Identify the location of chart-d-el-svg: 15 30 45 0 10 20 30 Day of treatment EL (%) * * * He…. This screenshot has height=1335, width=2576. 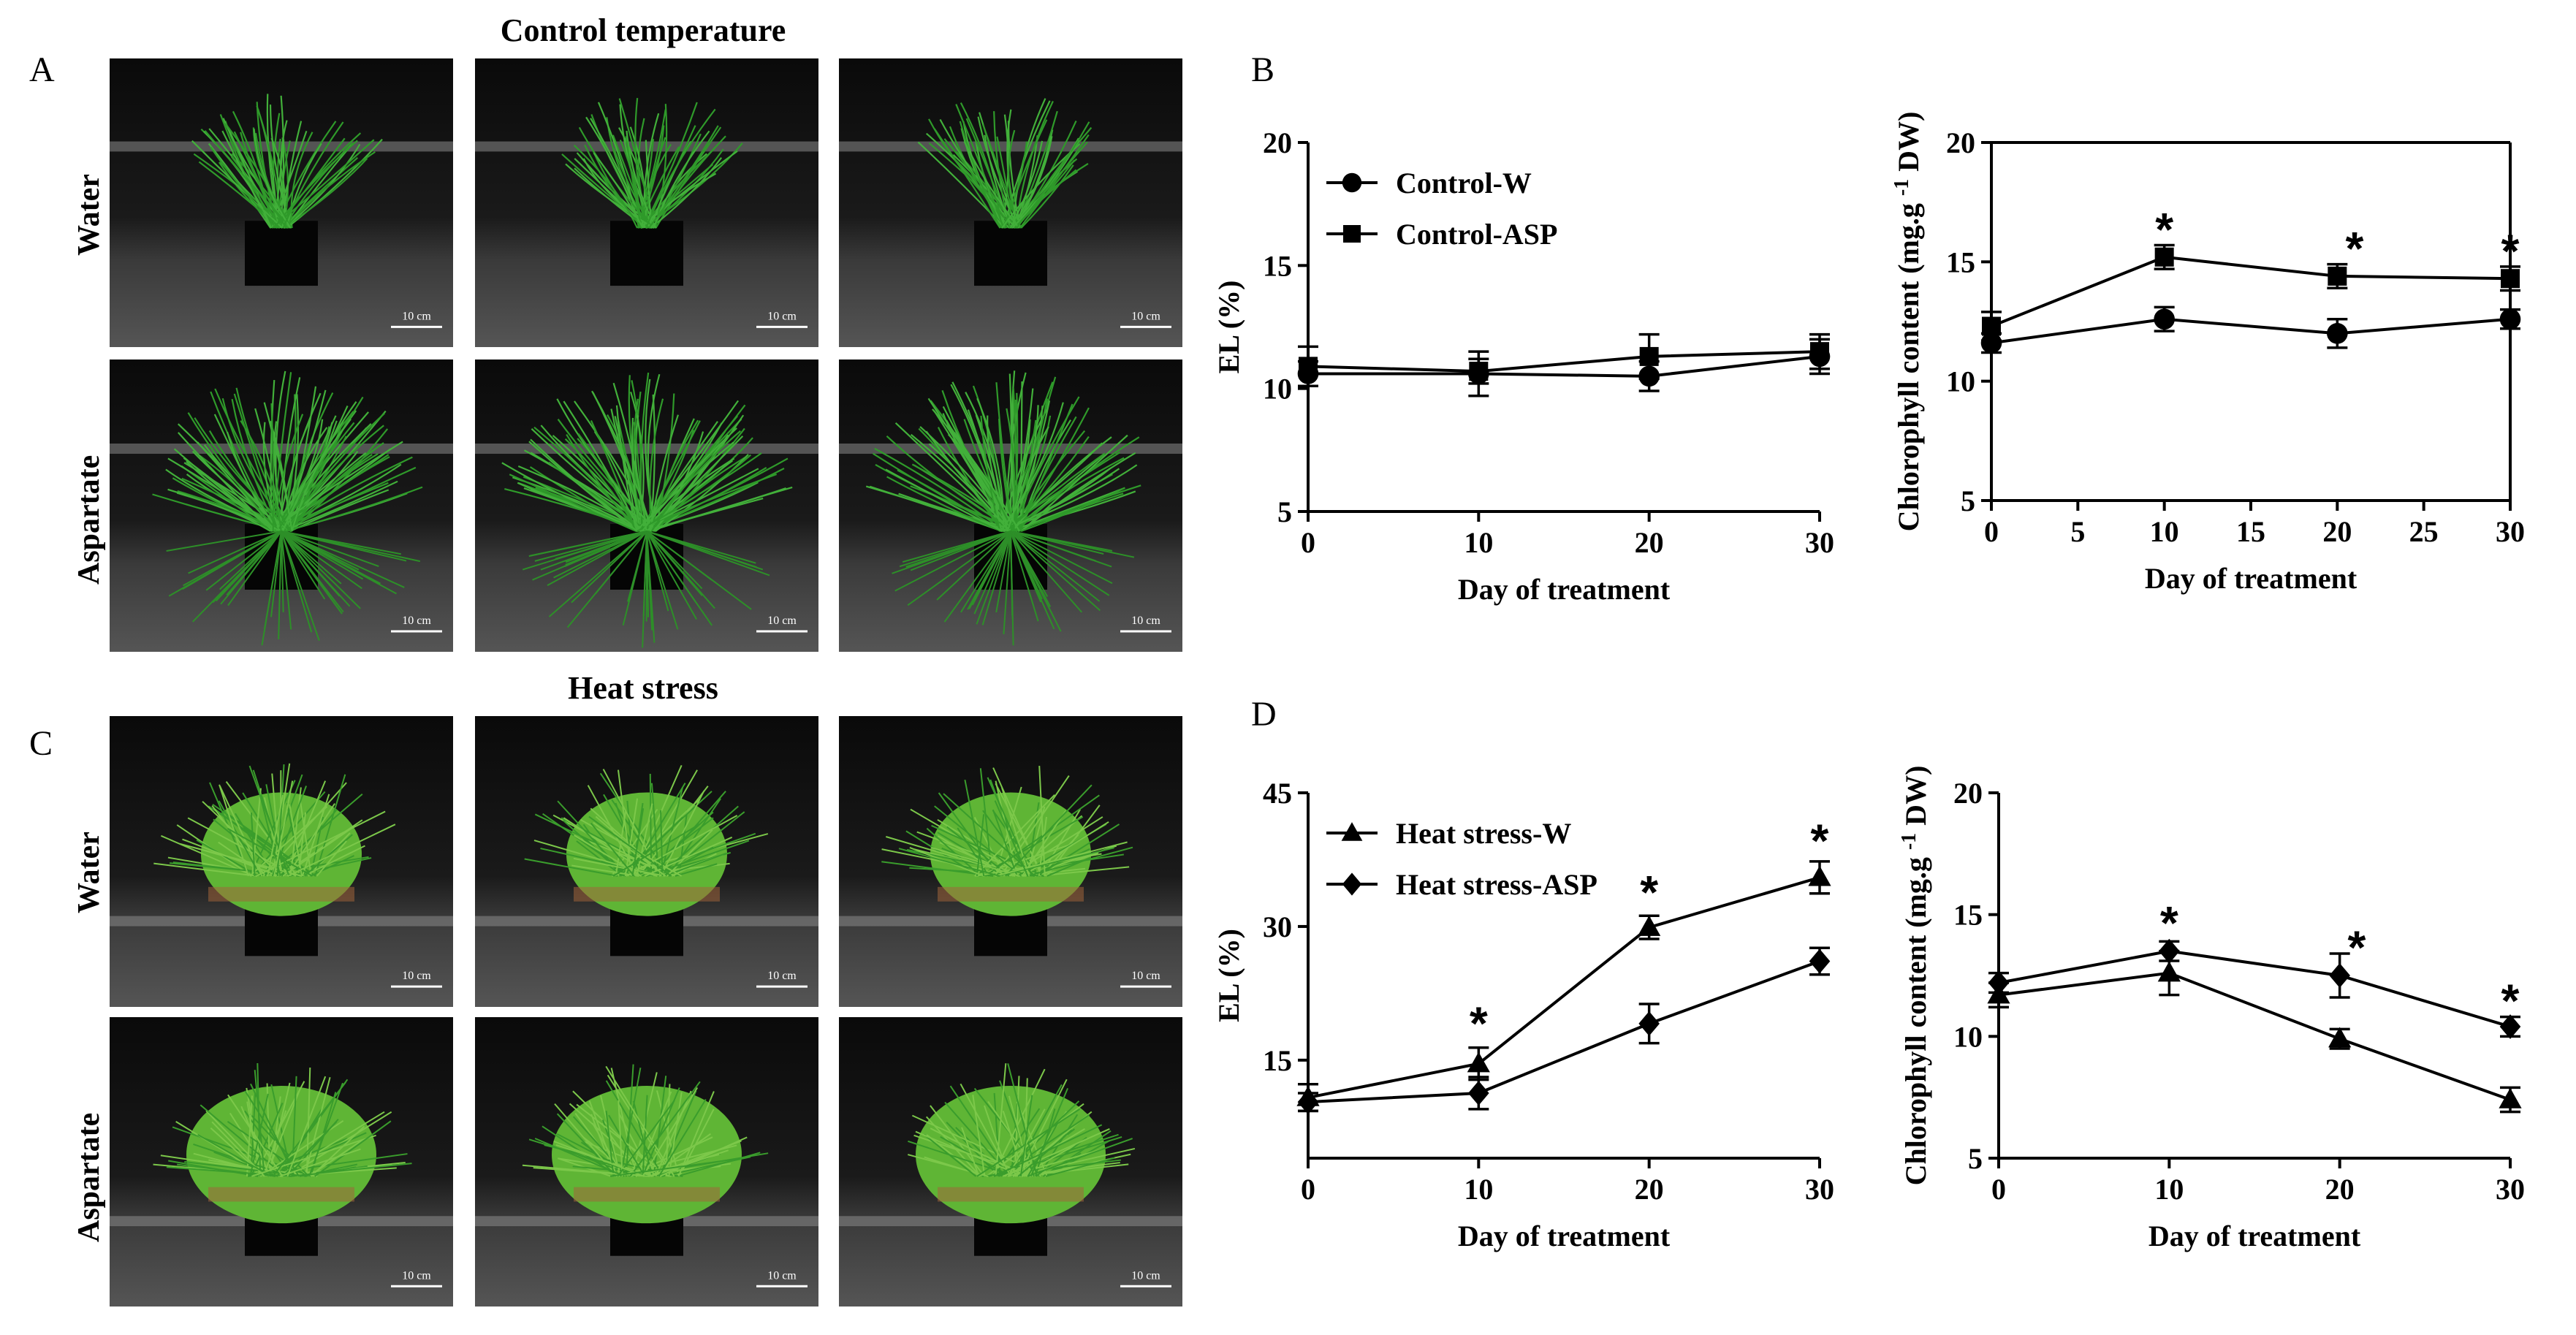
(1523, 1014).